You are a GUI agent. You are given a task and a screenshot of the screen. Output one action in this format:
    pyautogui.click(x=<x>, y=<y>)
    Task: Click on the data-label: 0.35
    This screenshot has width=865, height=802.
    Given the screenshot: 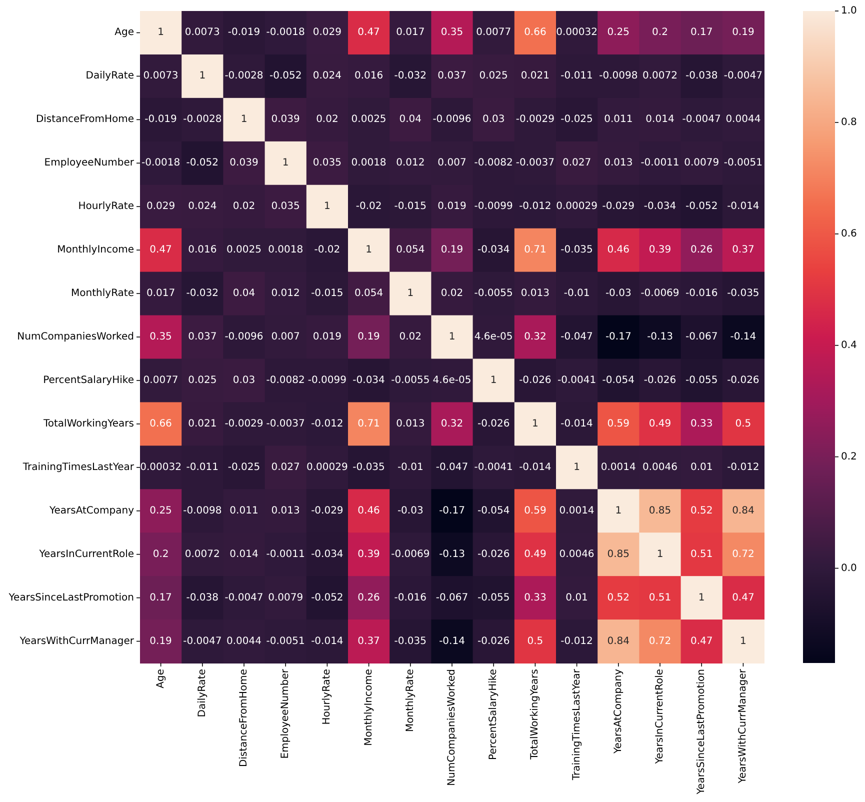 What is the action you would take?
    pyautogui.click(x=452, y=32)
    